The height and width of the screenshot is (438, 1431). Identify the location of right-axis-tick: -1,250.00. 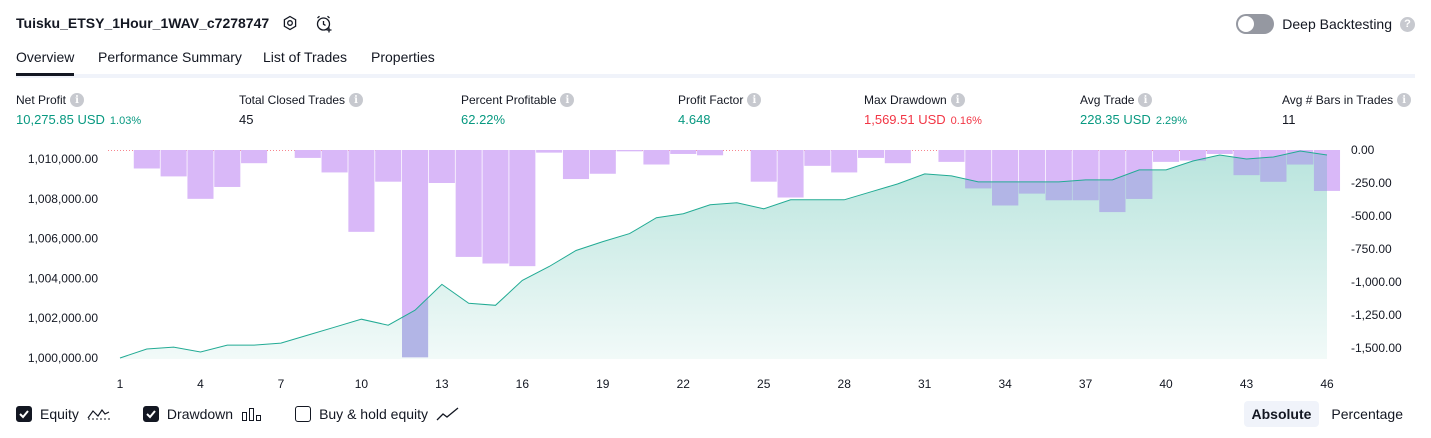
(1376, 315).